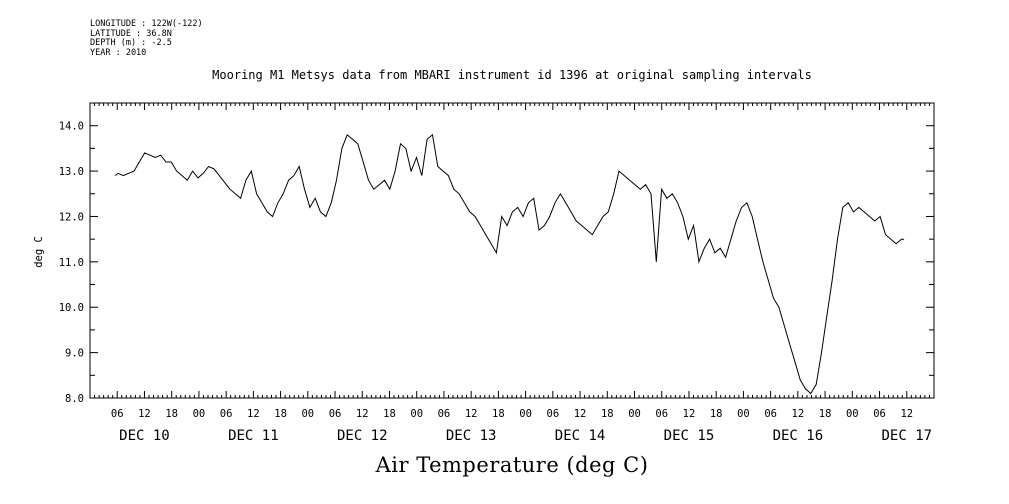 The image size is (1009, 504). I want to click on x-day-label: DEC 10, so click(144, 436).